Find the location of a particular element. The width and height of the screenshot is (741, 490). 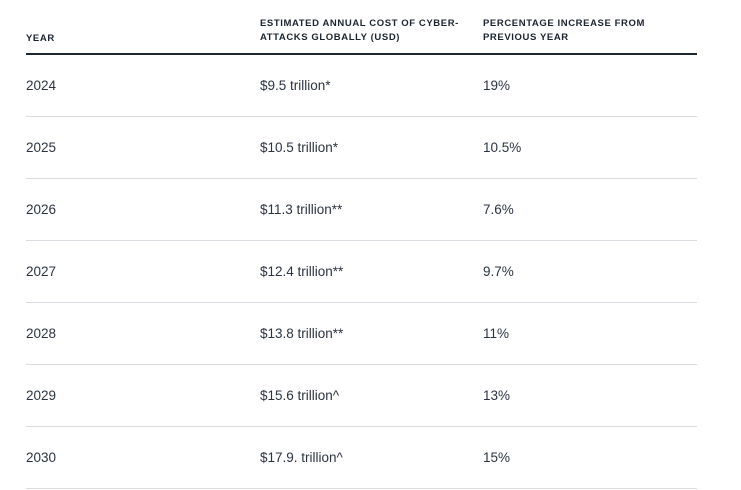

header-year: YEAR is located at coordinates (40, 38).